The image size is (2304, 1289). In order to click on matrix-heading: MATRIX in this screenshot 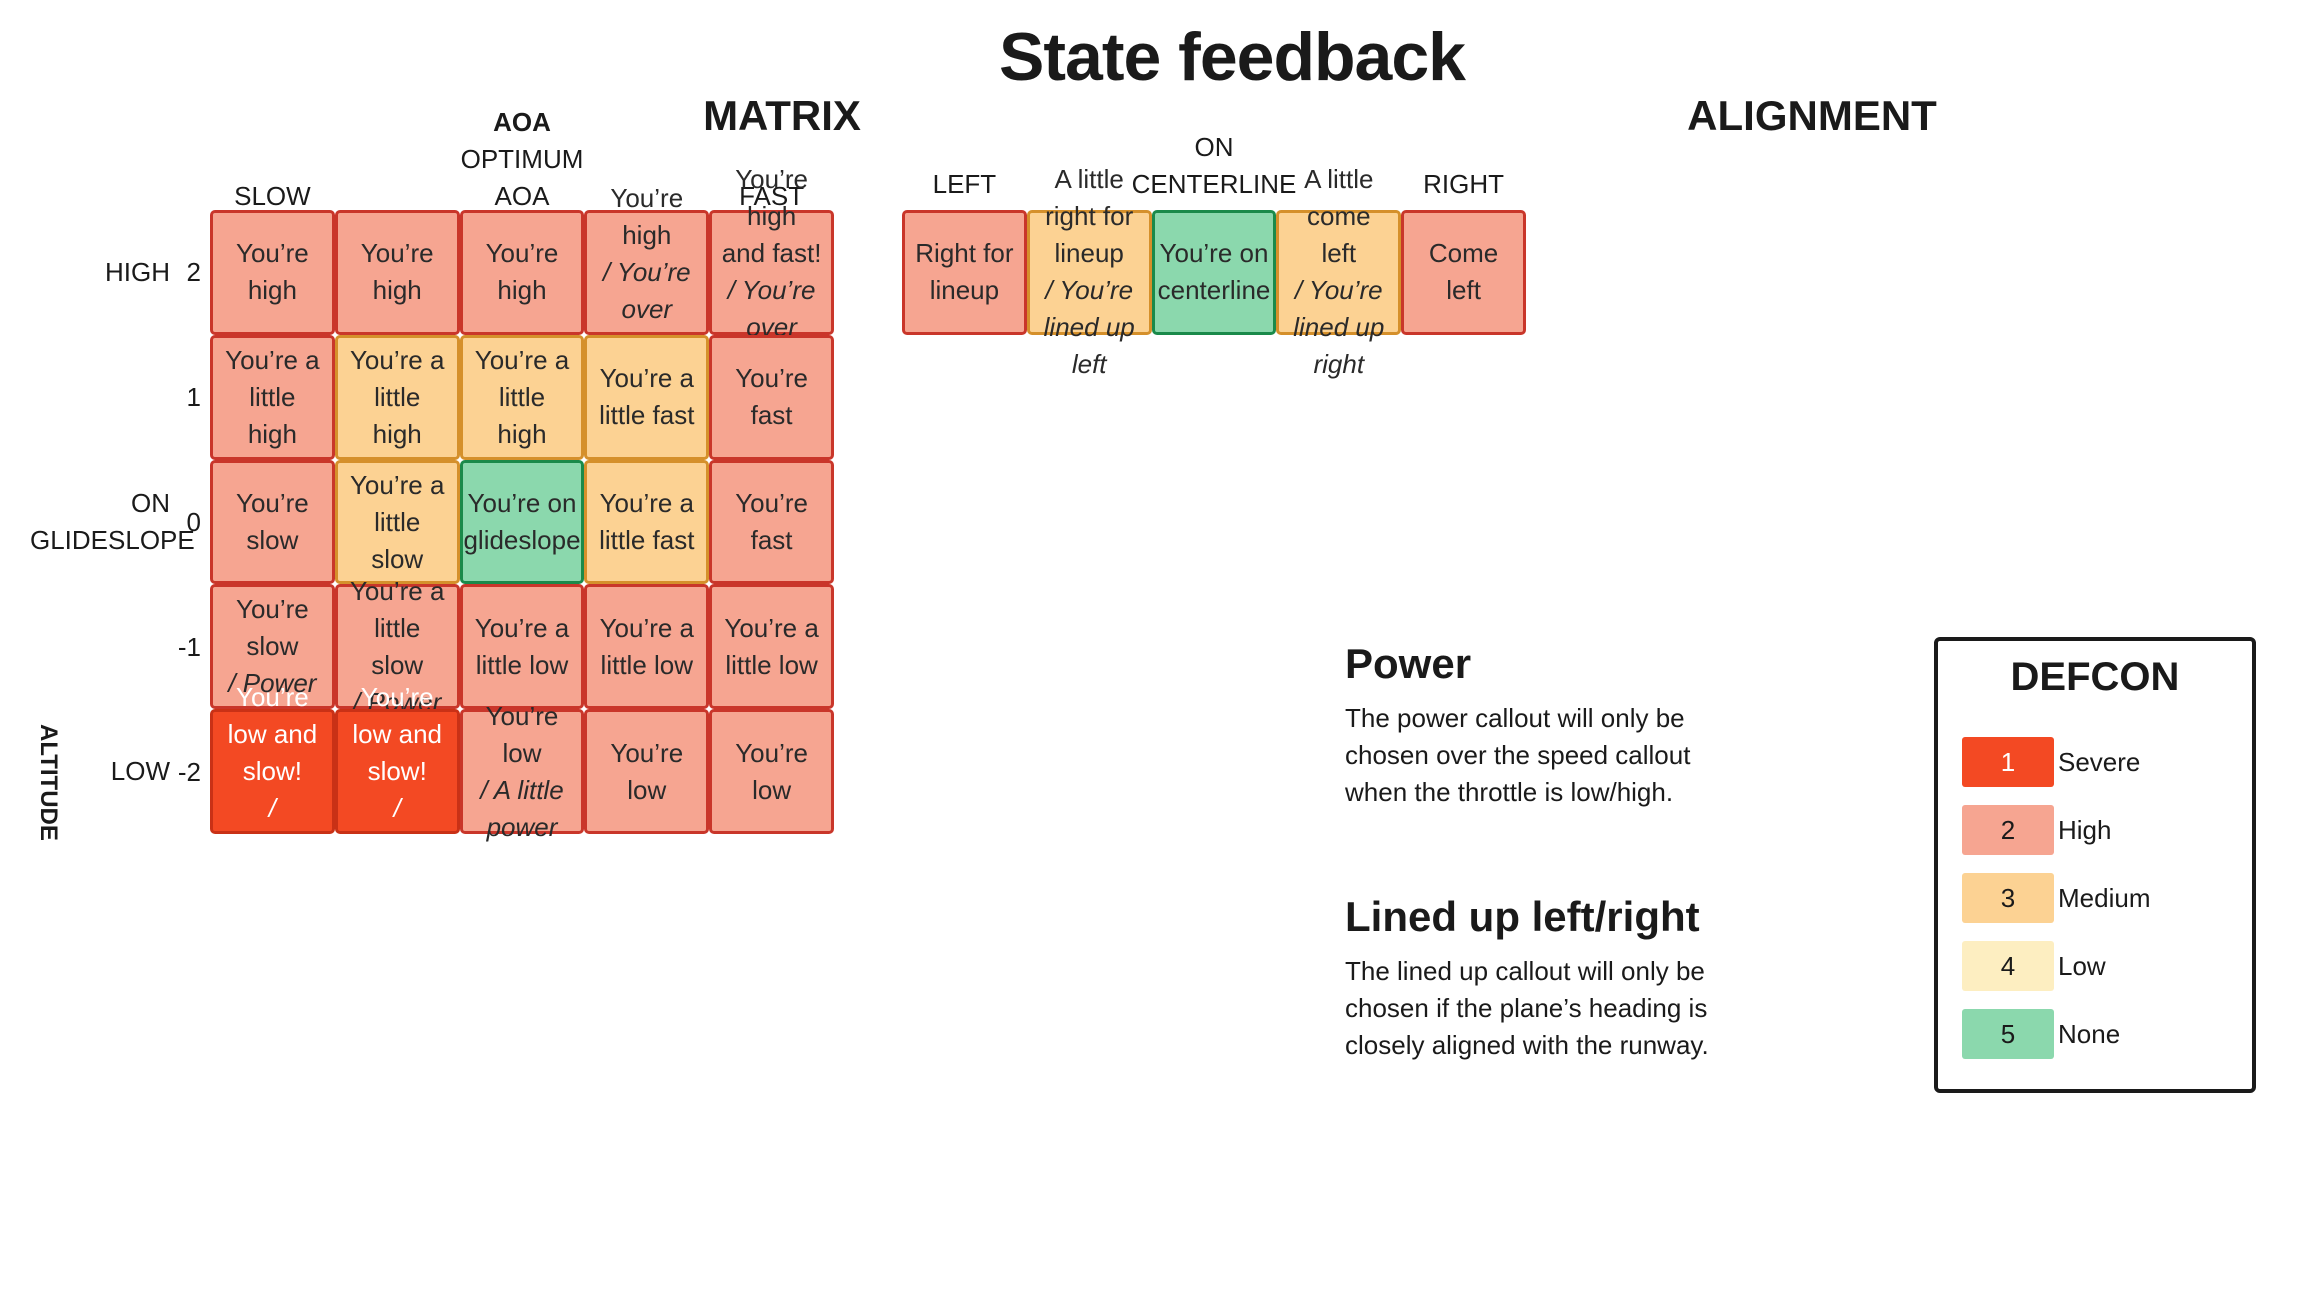, I will do `click(782, 115)`.